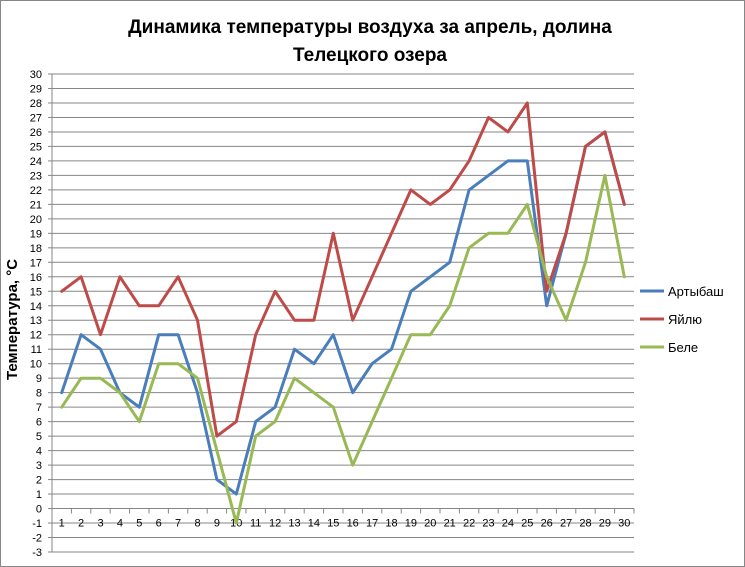 This screenshot has width=745, height=567. I want to click on x-tick-label: 17, so click(372, 524).